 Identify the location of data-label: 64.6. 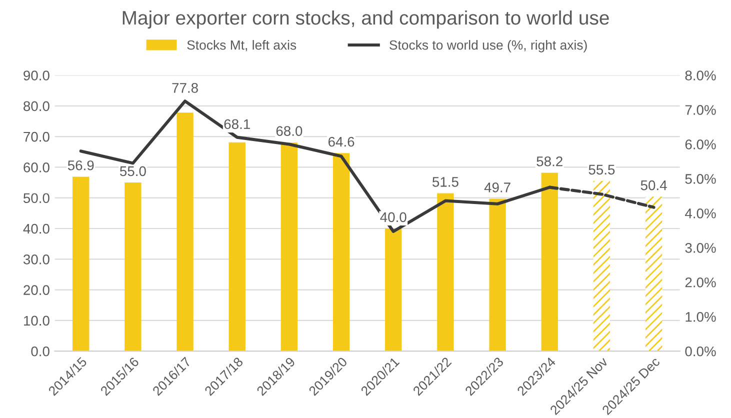
(341, 141).